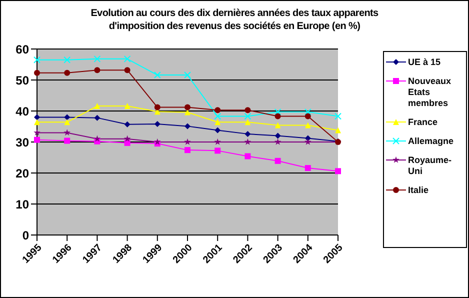 The height and width of the screenshot is (298, 469). What do you see at coordinates (23, 111) in the screenshot?
I see `y-tick-label: 40` at bounding box center [23, 111].